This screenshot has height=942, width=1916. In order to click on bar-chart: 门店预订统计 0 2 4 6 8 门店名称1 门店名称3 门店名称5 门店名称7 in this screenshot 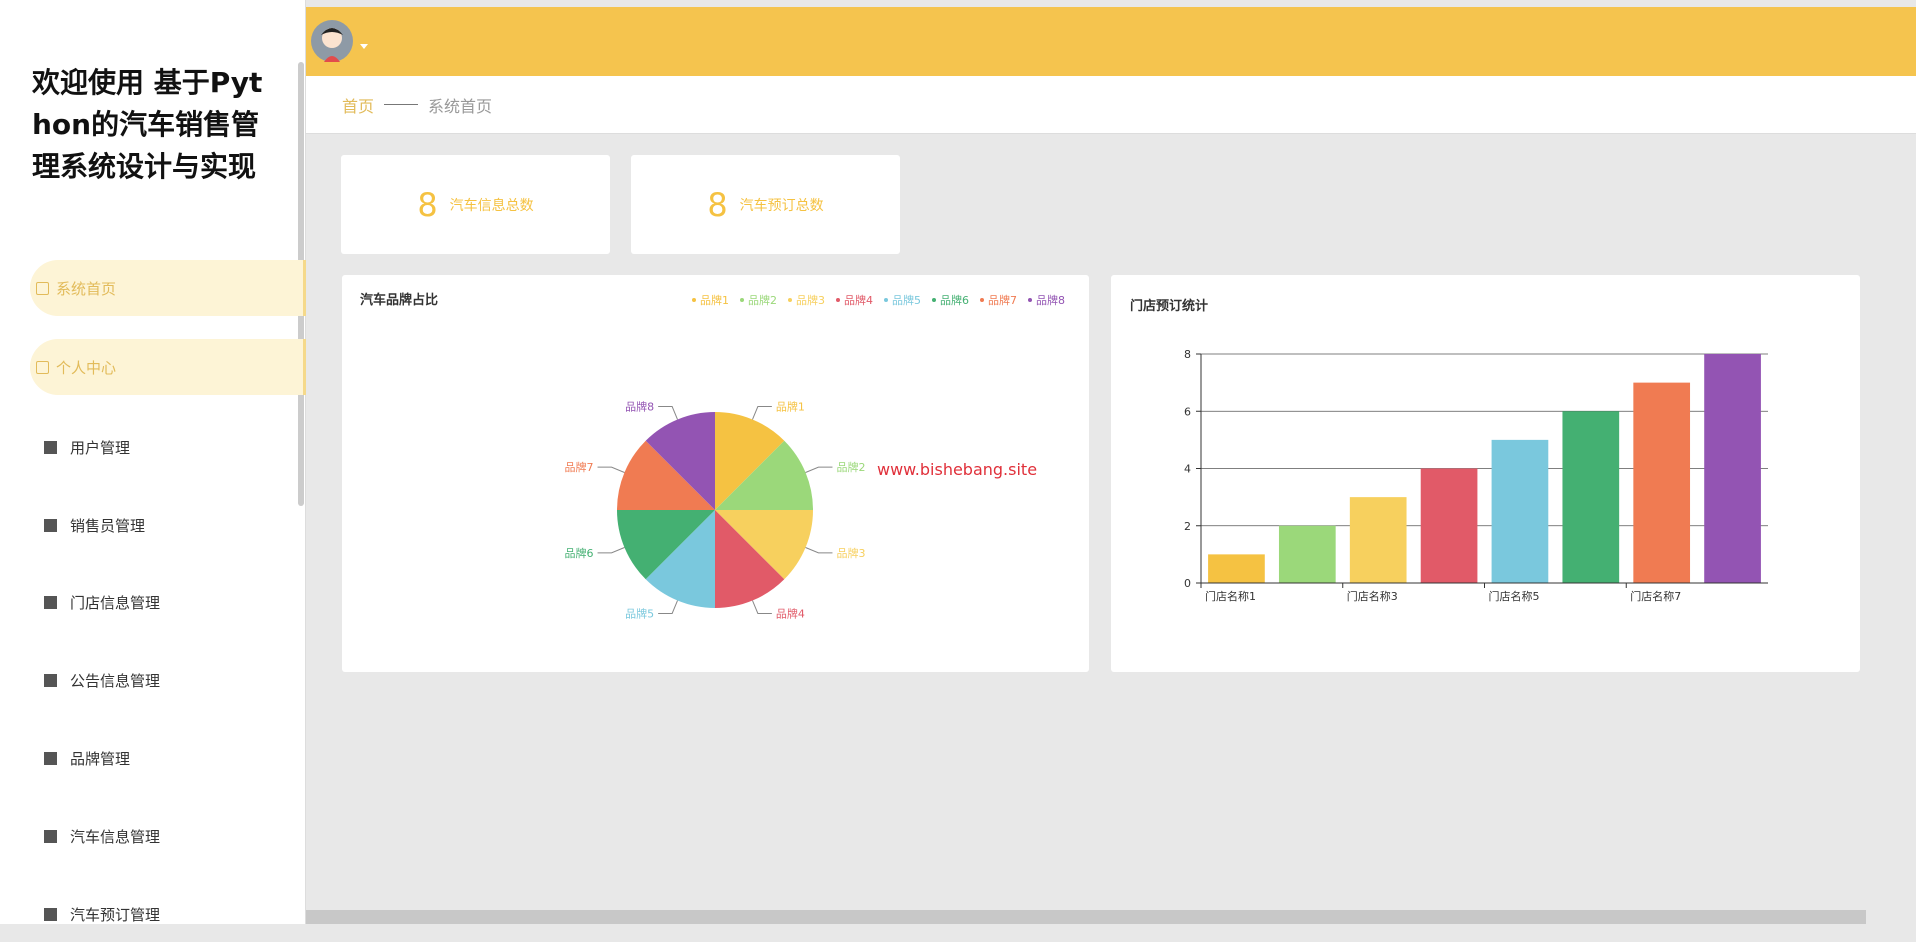, I will do `click(1449, 450)`.